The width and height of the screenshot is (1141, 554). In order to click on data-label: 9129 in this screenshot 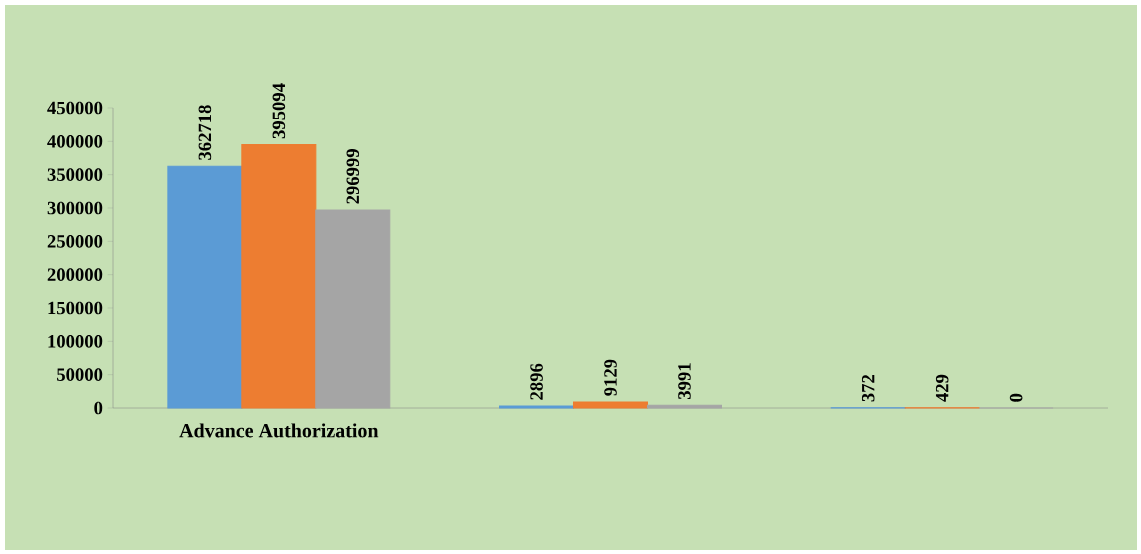, I will do `click(610, 377)`.